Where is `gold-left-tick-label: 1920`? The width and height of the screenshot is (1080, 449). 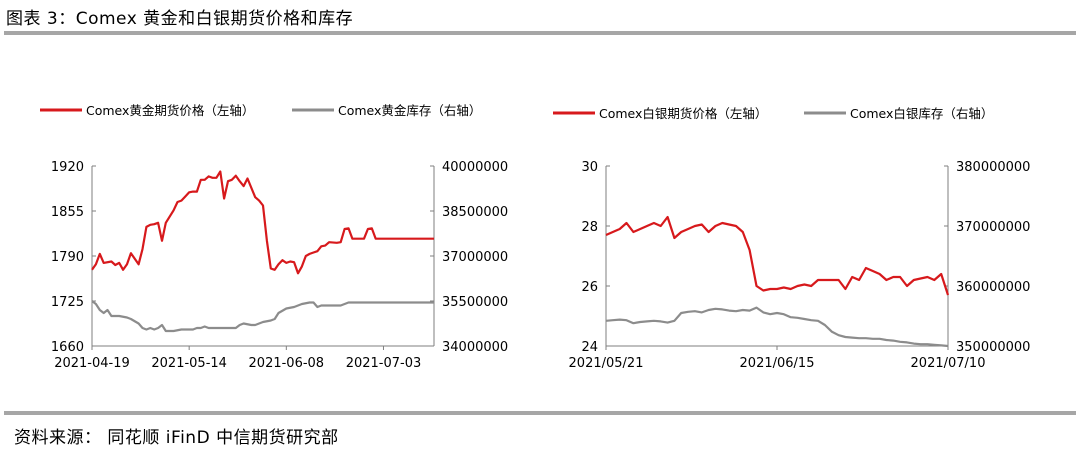 gold-left-tick-label: 1920 is located at coordinates (67, 167).